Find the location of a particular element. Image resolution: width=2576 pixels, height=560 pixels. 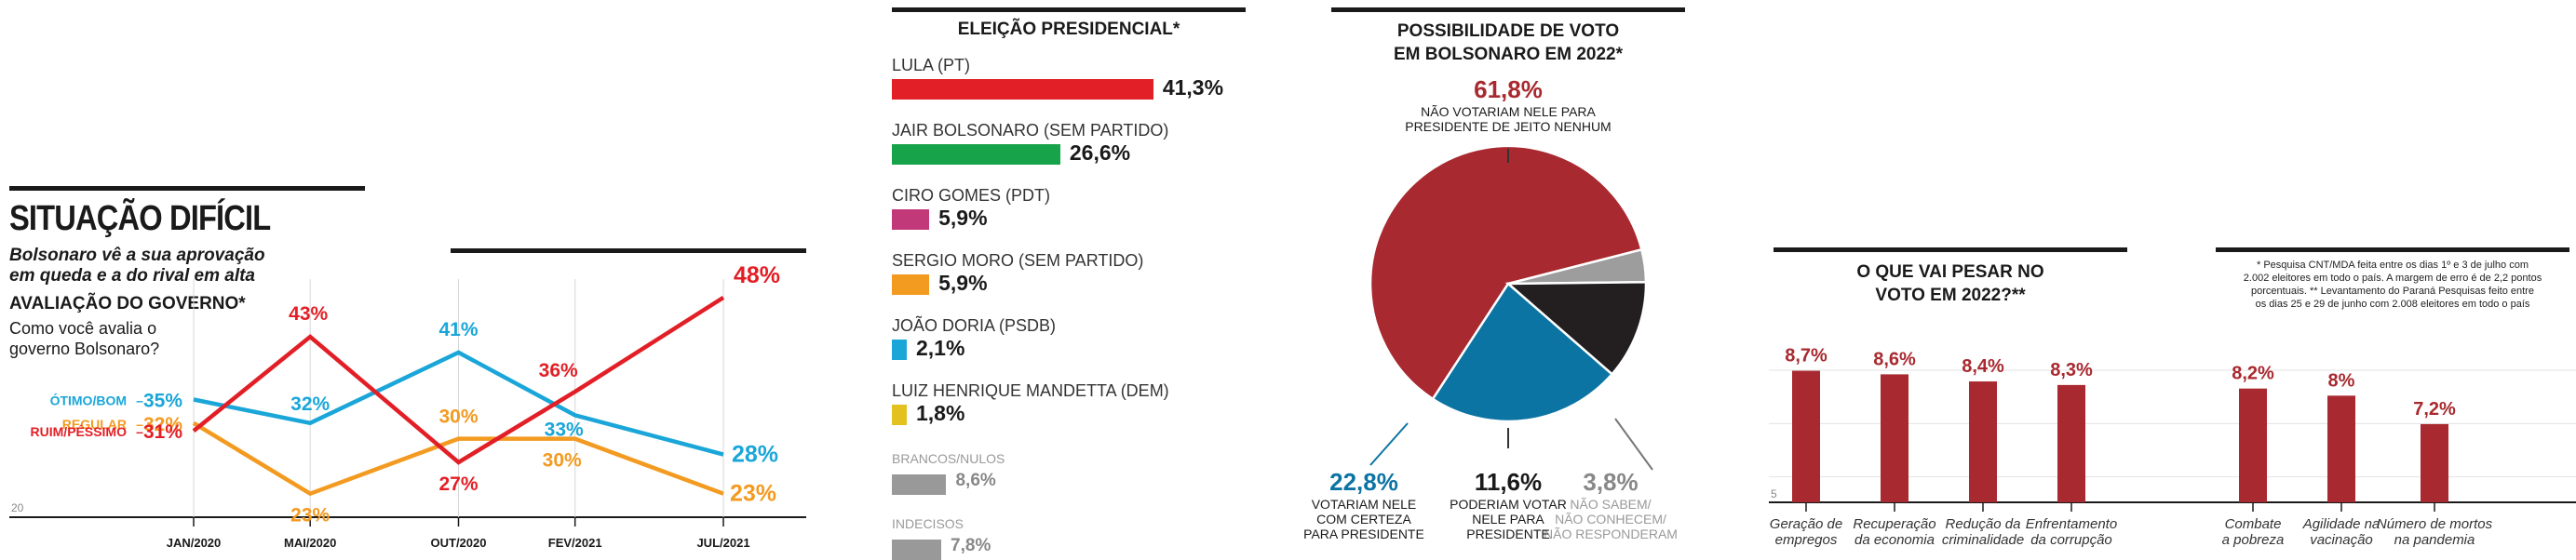

question-line-2: governo Bolsonaro? is located at coordinates (84, 349).